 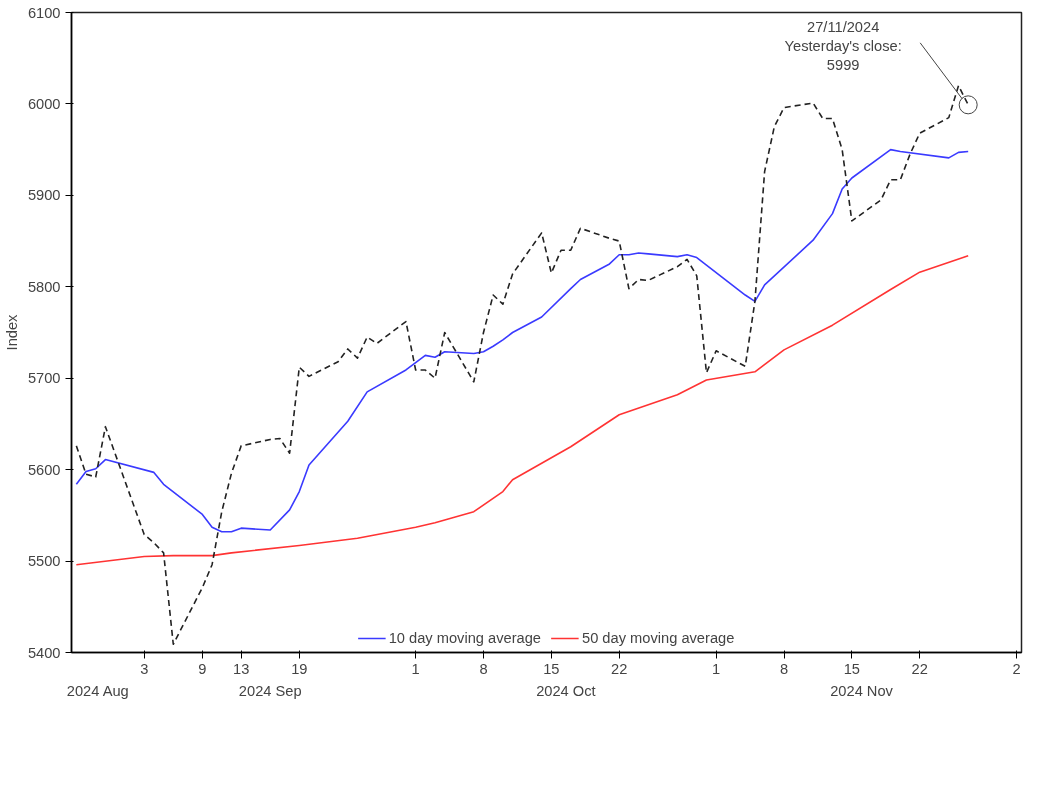 What do you see at coordinates (44, 103) in the screenshot?
I see `y-tick-label: 6000` at bounding box center [44, 103].